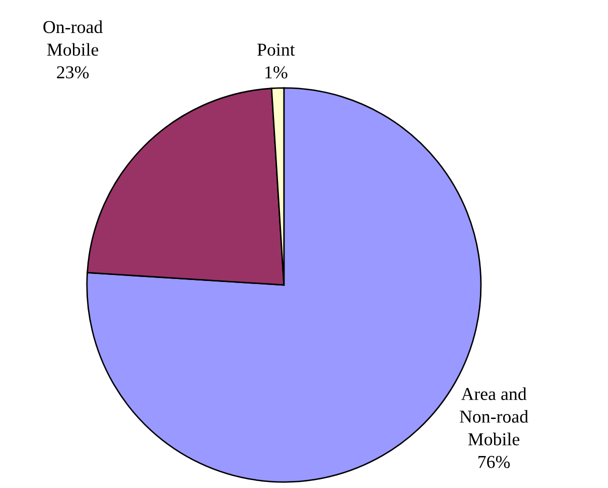 Image resolution: width=608 pixels, height=488 pixels. Describe the element at coordinates (494, 462) in the screenshot. I see `data-label: 76%` at that location.